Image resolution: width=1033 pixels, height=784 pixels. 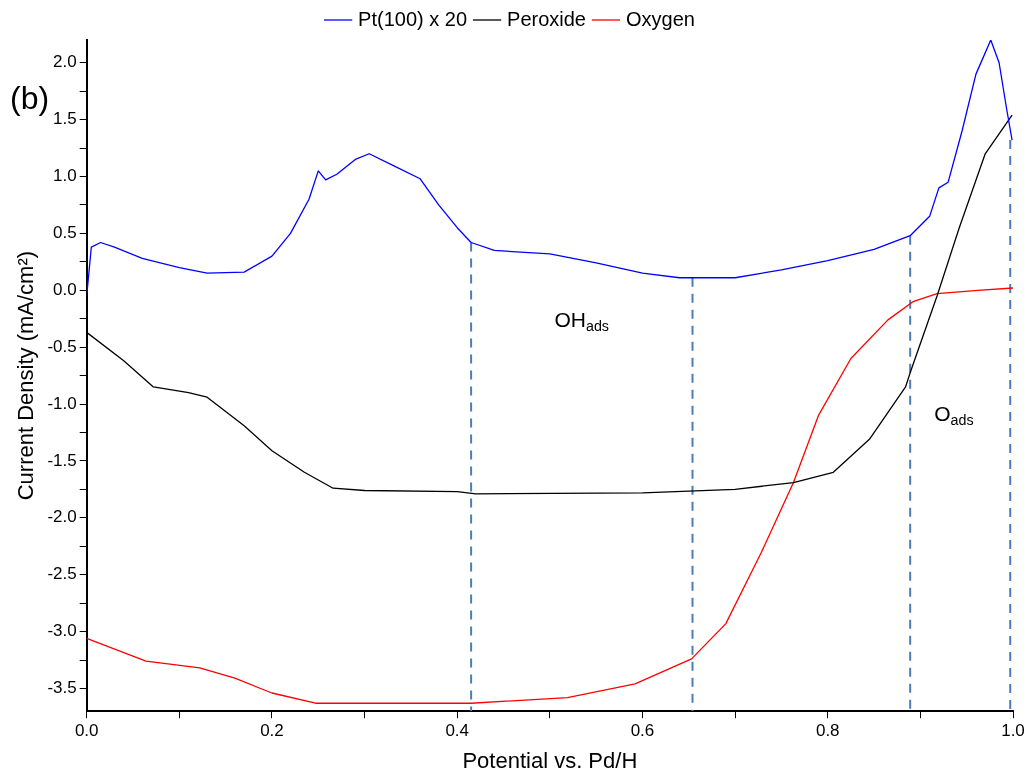 What do you see at coordinates (62, 403) in the screenshot?
I see `y-tick-label: -1.0` at bounding box center [62, 403].